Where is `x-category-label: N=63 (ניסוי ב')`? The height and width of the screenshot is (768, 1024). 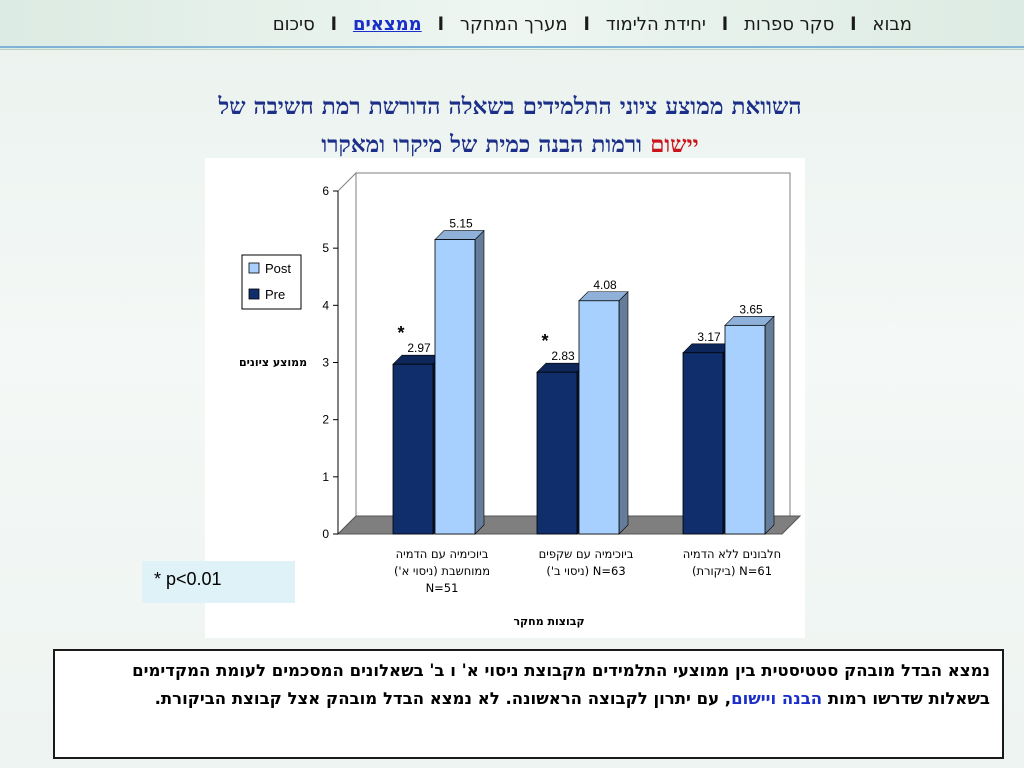
x-category-label: N=63 (ניסוי ב') is located at coordinates (585, 571).